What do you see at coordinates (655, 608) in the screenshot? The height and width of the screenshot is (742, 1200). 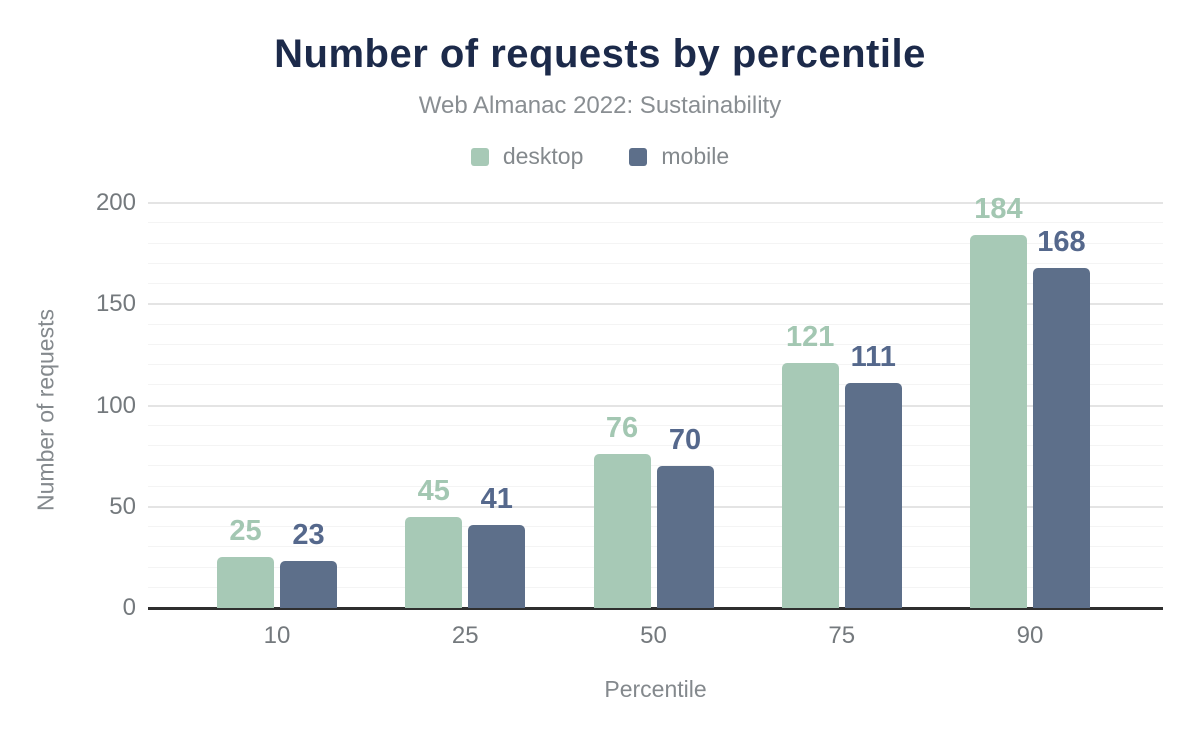 I see `x-axis-line` at bounding box center [655, 608].